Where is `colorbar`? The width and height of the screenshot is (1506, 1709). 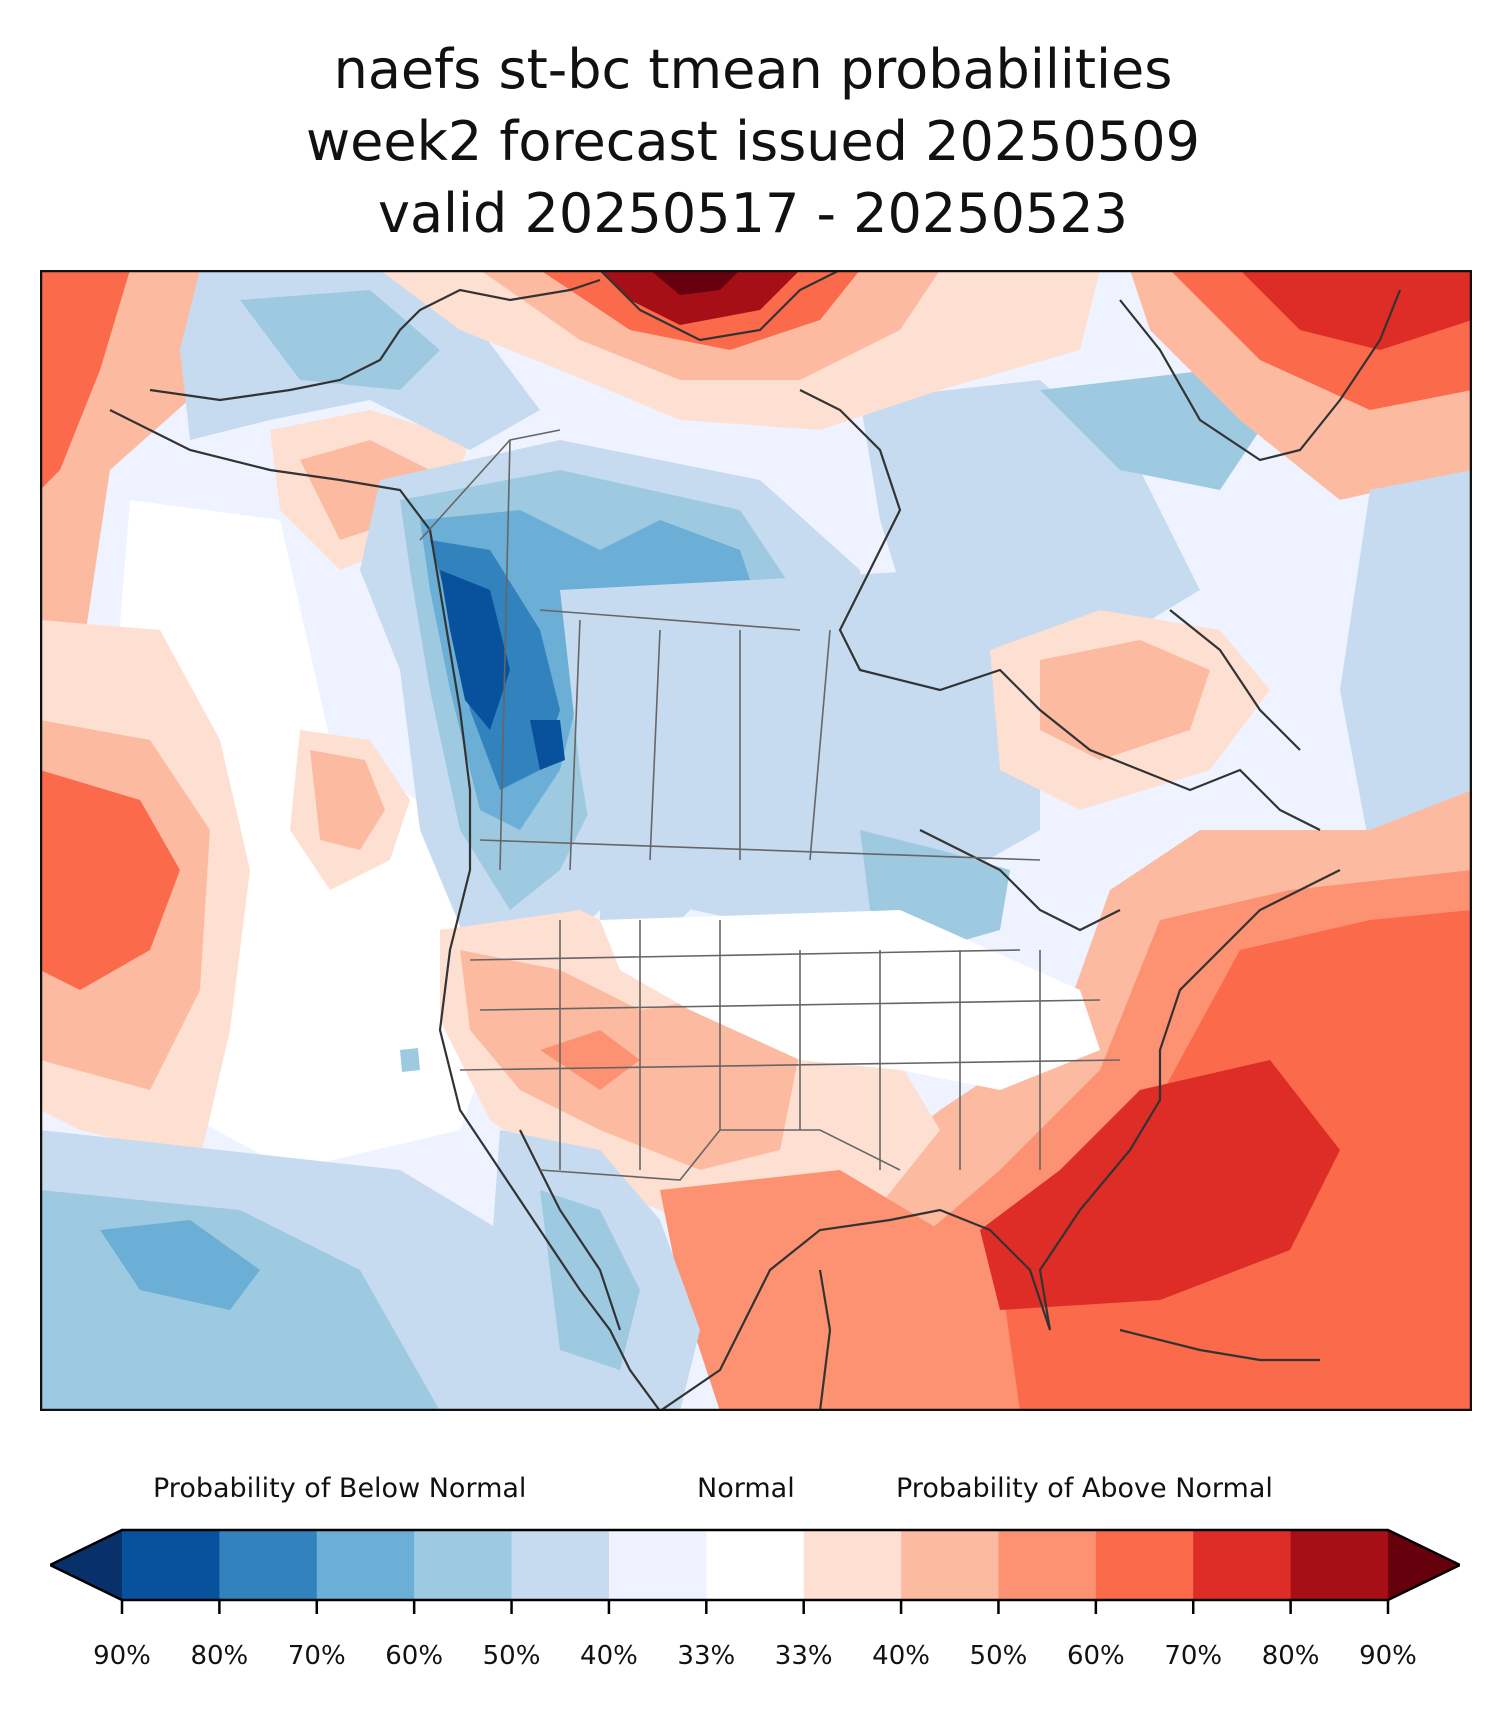
colorbar is located at coordinates (755, 1571).